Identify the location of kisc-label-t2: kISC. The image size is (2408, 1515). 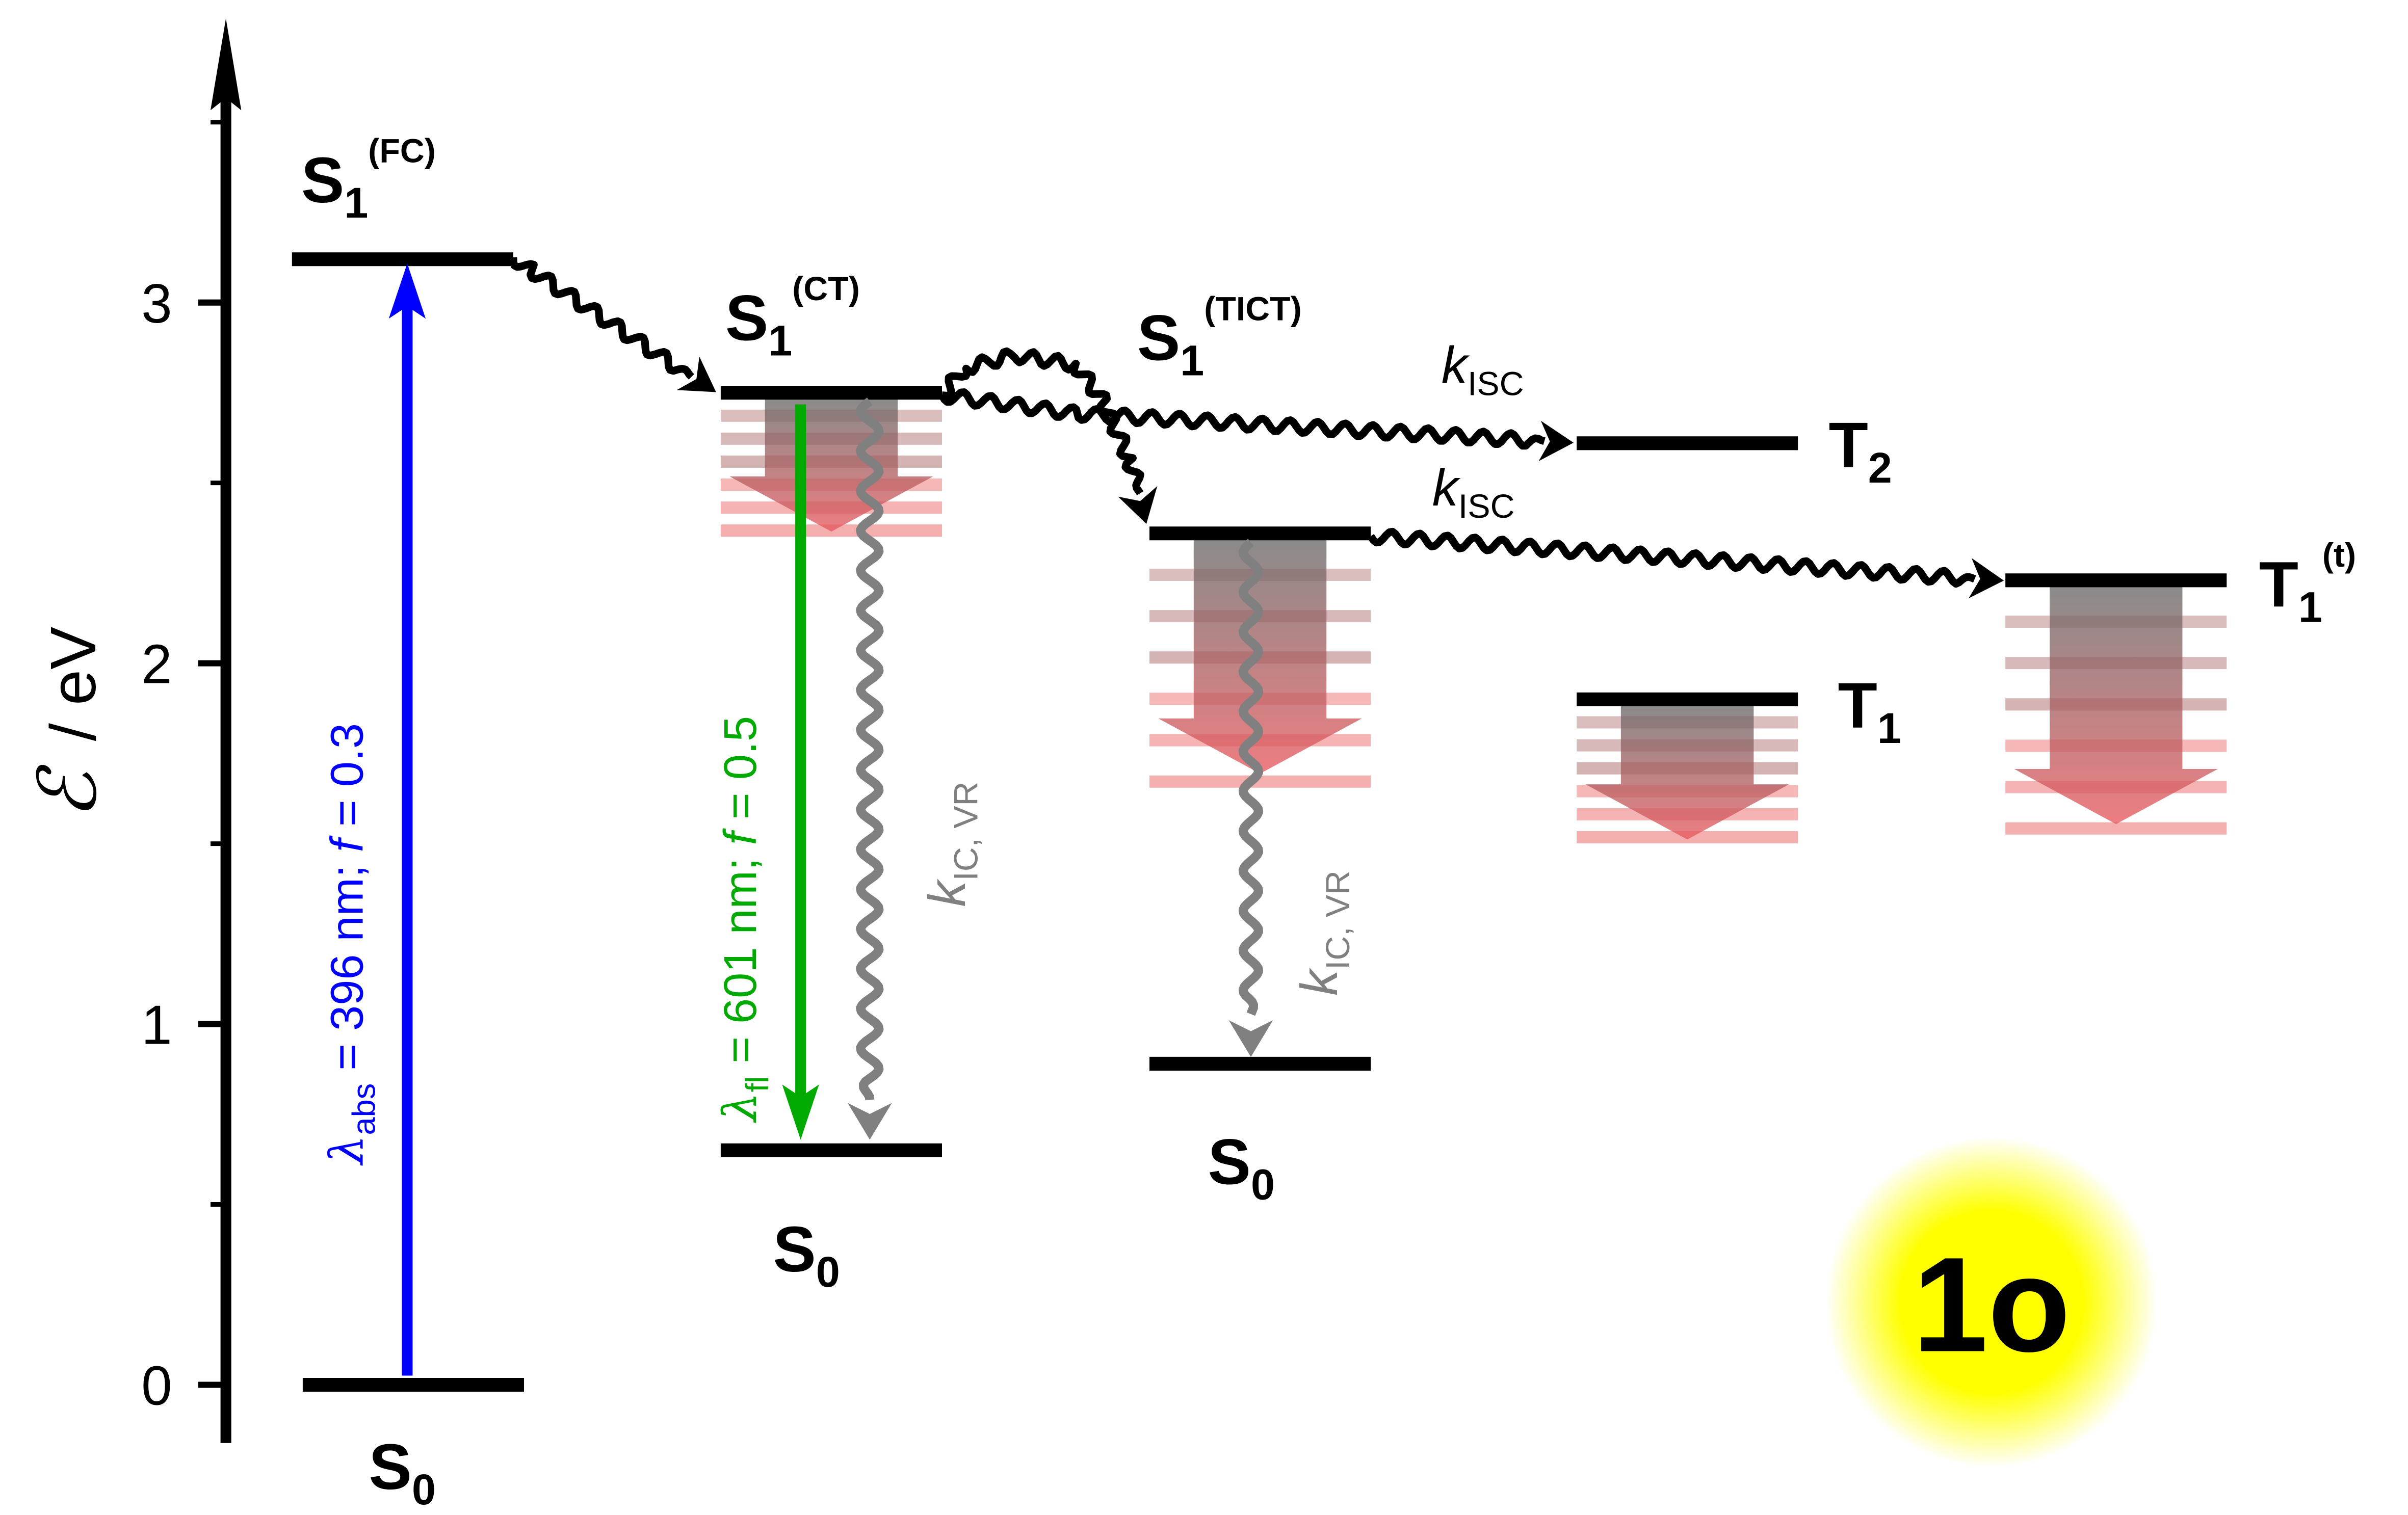
(1483, 369).